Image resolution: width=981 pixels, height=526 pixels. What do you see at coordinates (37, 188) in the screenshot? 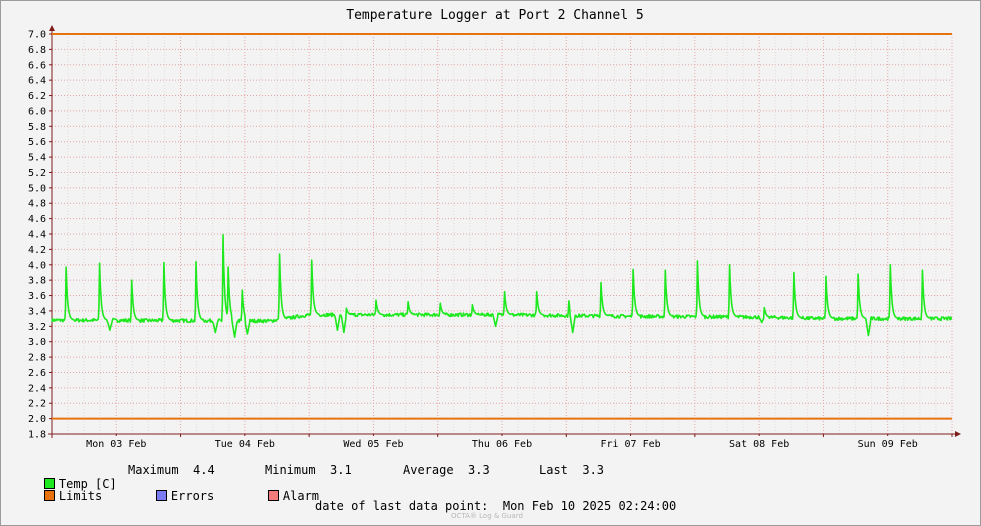
I see `y-tick-label: 5.0` at bounding box center [37, 188].